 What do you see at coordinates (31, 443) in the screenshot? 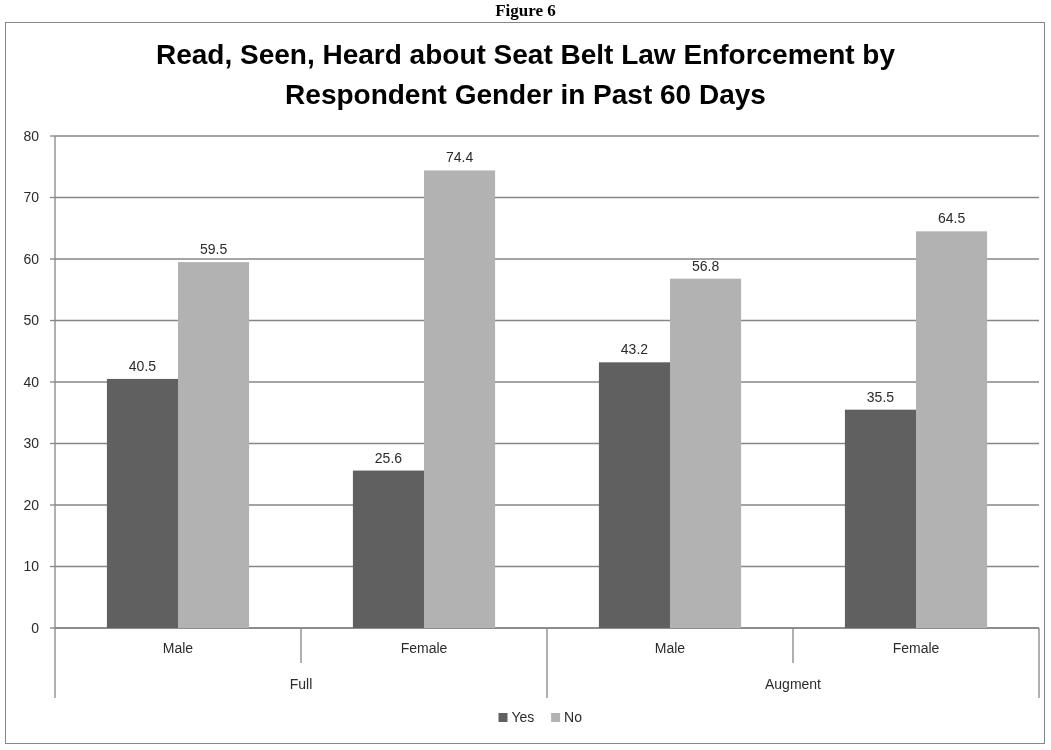
I see `y-tick-label: 30` at bounding box center [31, 443].